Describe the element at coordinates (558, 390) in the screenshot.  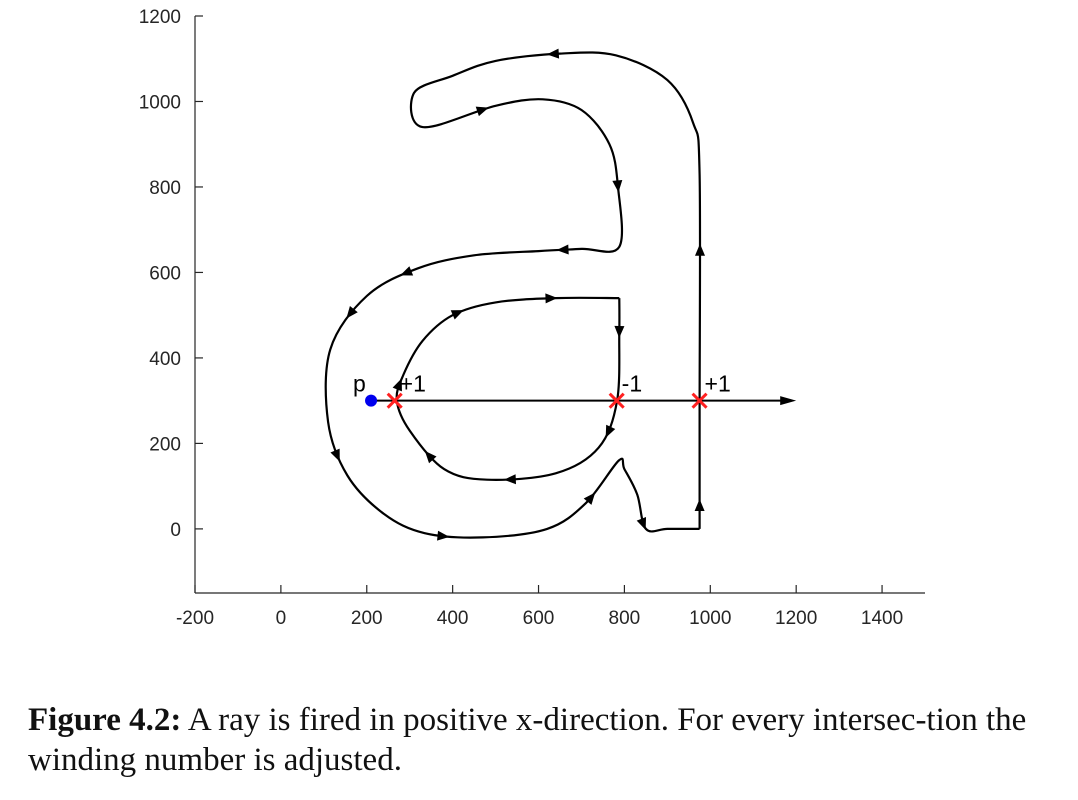
I see `intersection-markers: +1 -1 +1` at that location.